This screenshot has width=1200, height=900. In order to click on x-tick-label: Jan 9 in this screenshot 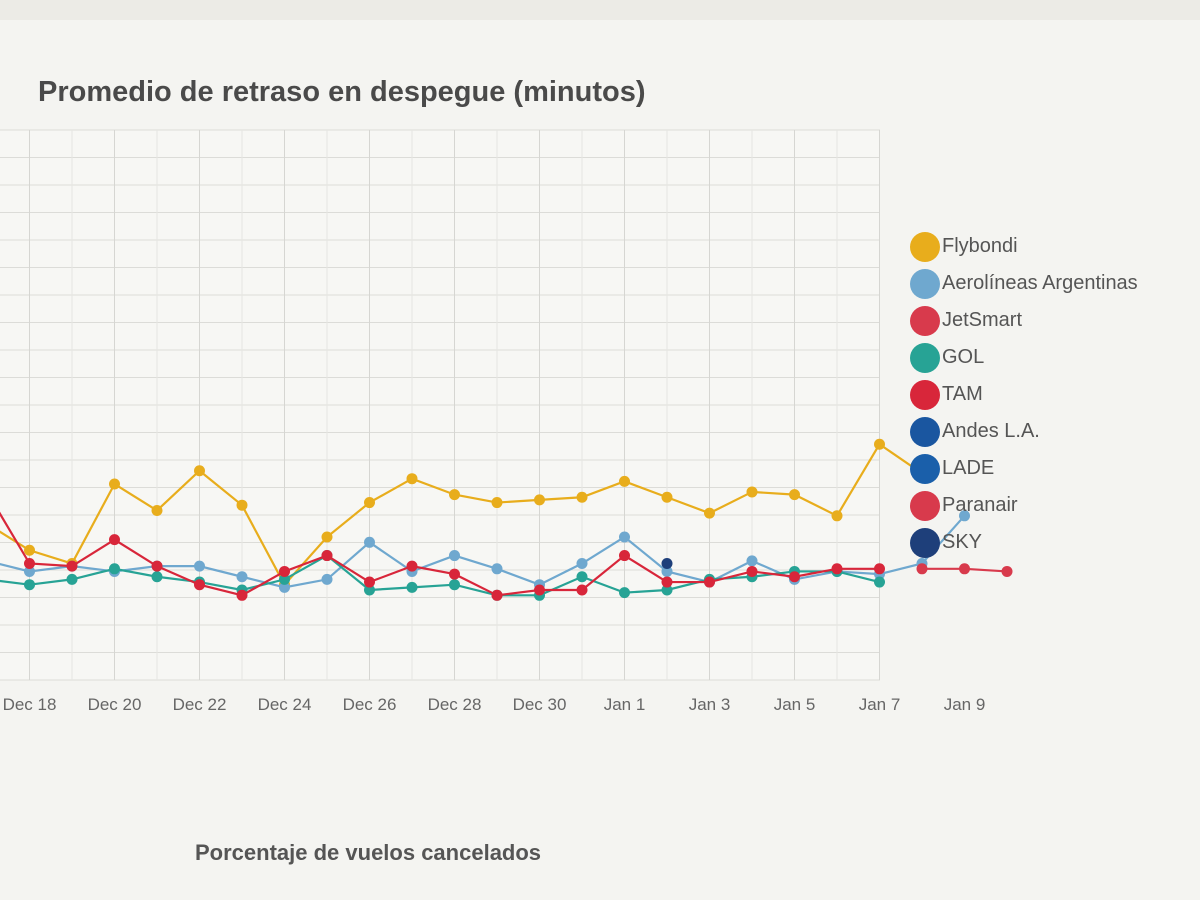, I will do `click(965, 704)`.